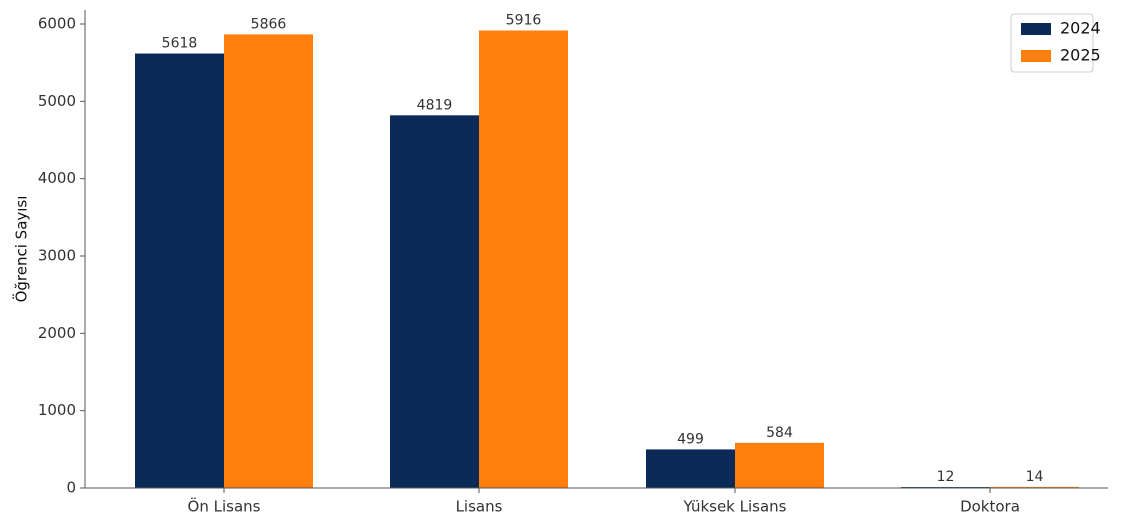 This screenshot has width=1123, height=519. Describe the element at coordinates (735, 507) in the screenshot. I see `x-tick-label: Yüksek Lisans` at that location.